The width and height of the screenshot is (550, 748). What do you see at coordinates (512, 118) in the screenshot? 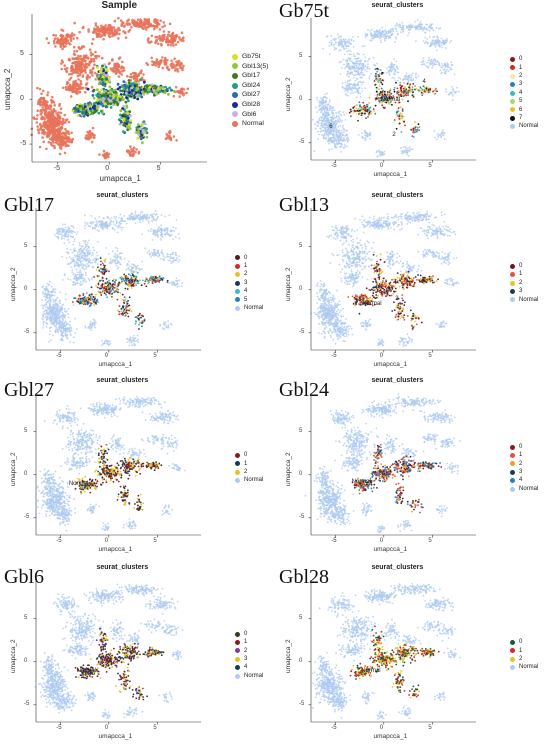
I see `legend-swatch` at bounding box center [512, 118].